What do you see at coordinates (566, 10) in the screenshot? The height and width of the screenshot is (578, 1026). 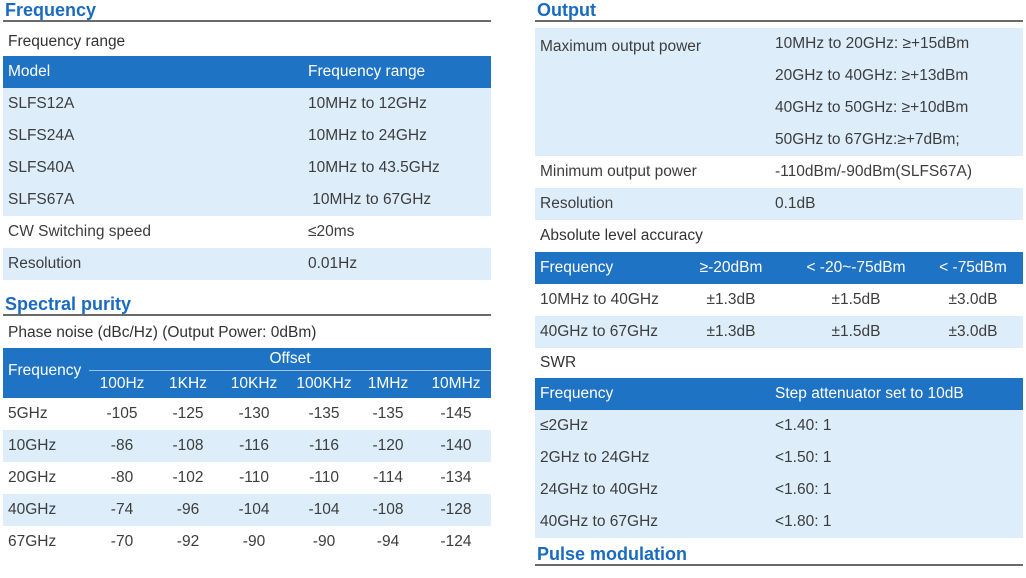 I see `output-section-title: Output` at bounding box center [566, 10].